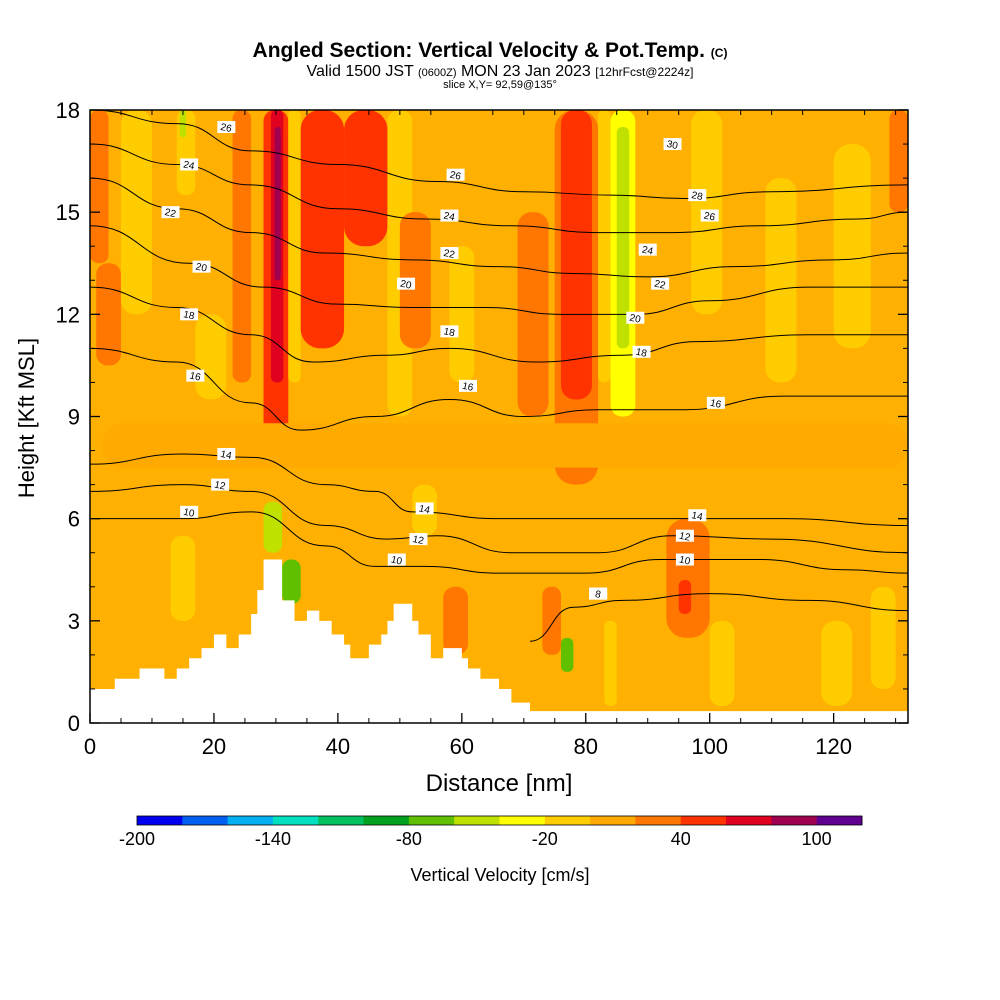 Image resolution: width=1000 pixels, height=1000 pixels. What do you see at coordinates (719, 53) in the screenshot?
I see `title-tag: (C)` at bounding box center [719, 53].